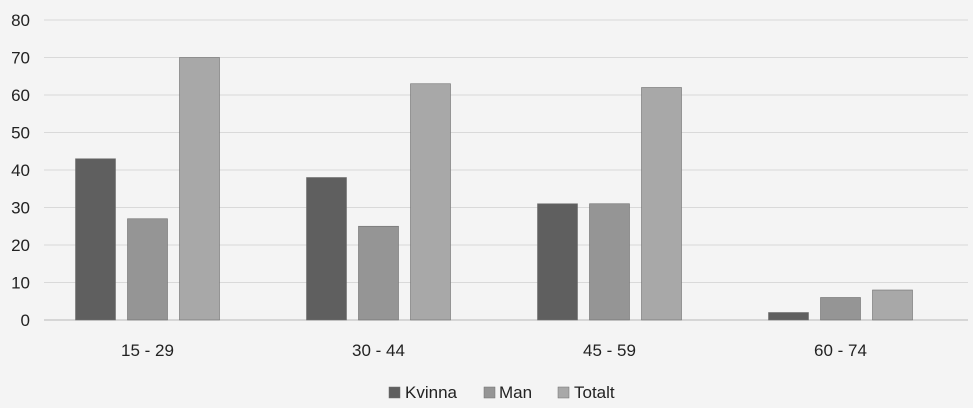 This screenshot has height=408, width=973. Describe the element at coordinates (147, 350) in the screenshot. I see `x-category-label: 15 - 29` at that location.